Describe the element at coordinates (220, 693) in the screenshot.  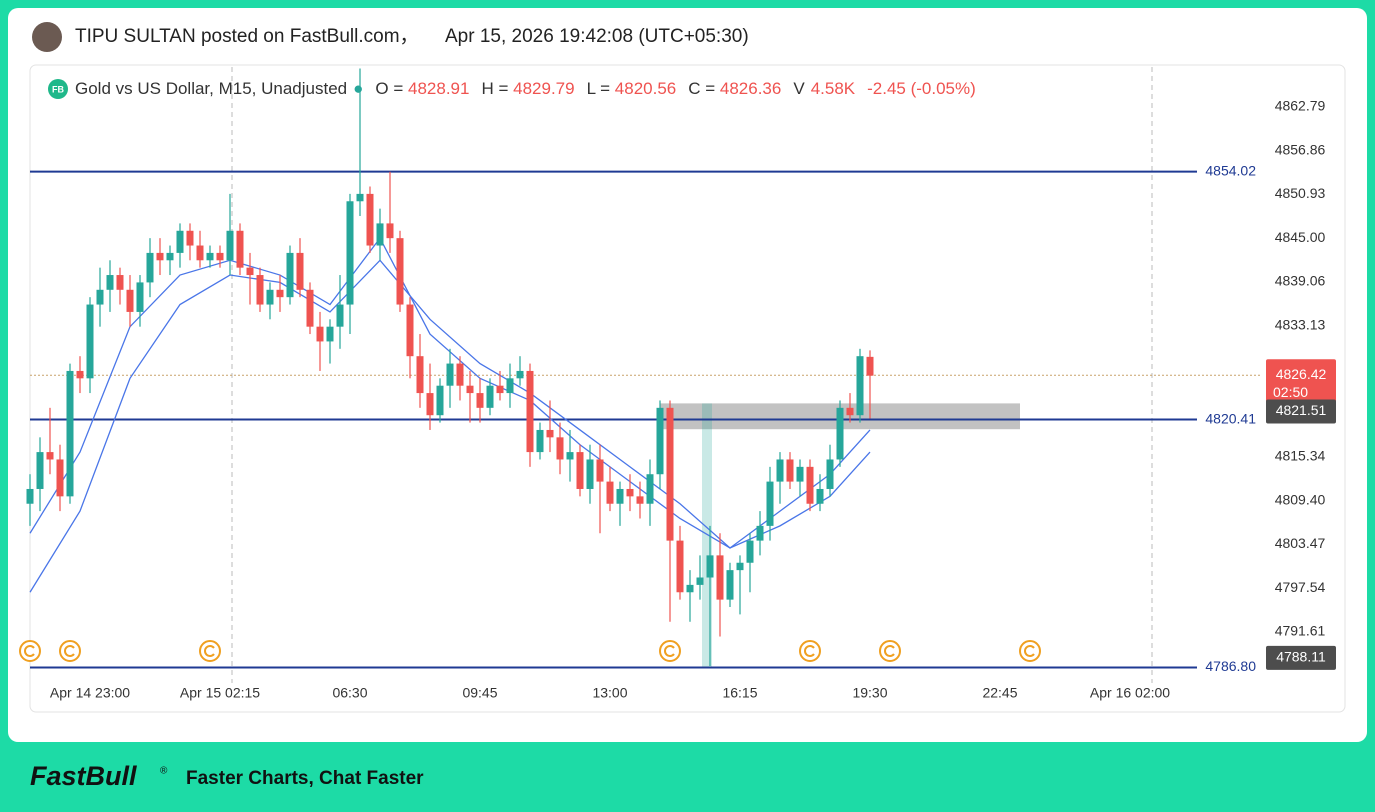
I see `x-tick-label: Apr 15 02:15` at that location.